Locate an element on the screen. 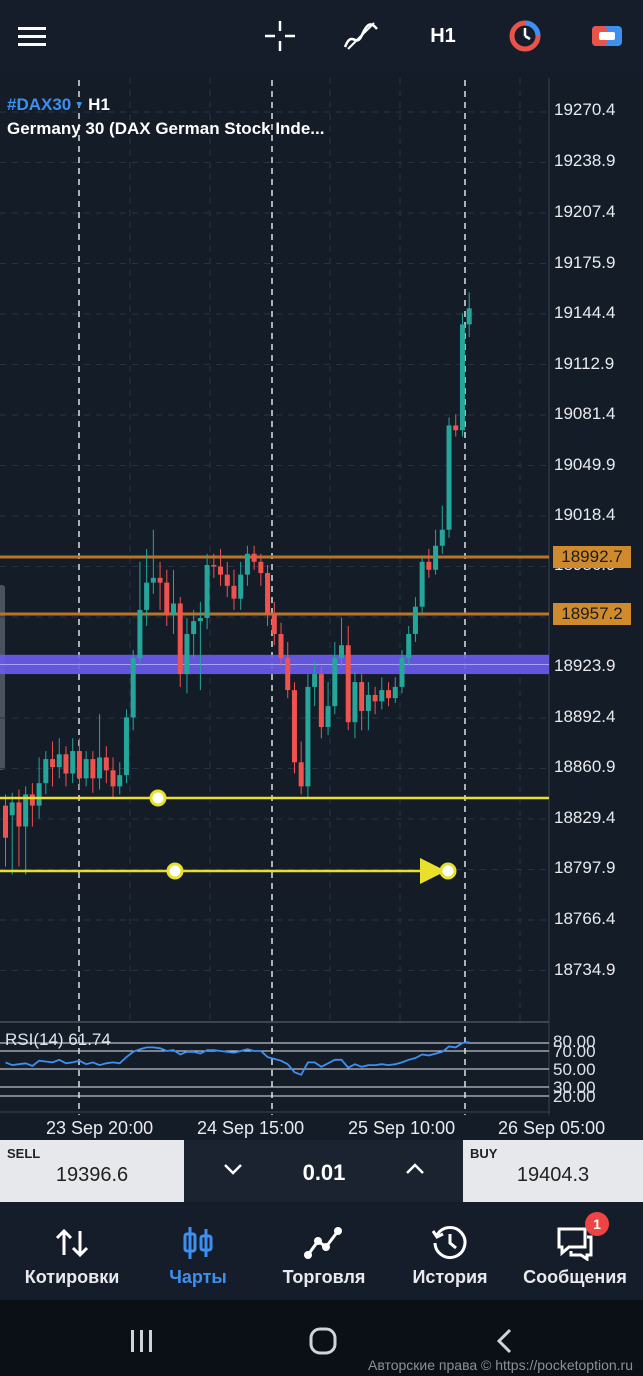  lot-value: 0.01 is located at coordinates (324, 1172).